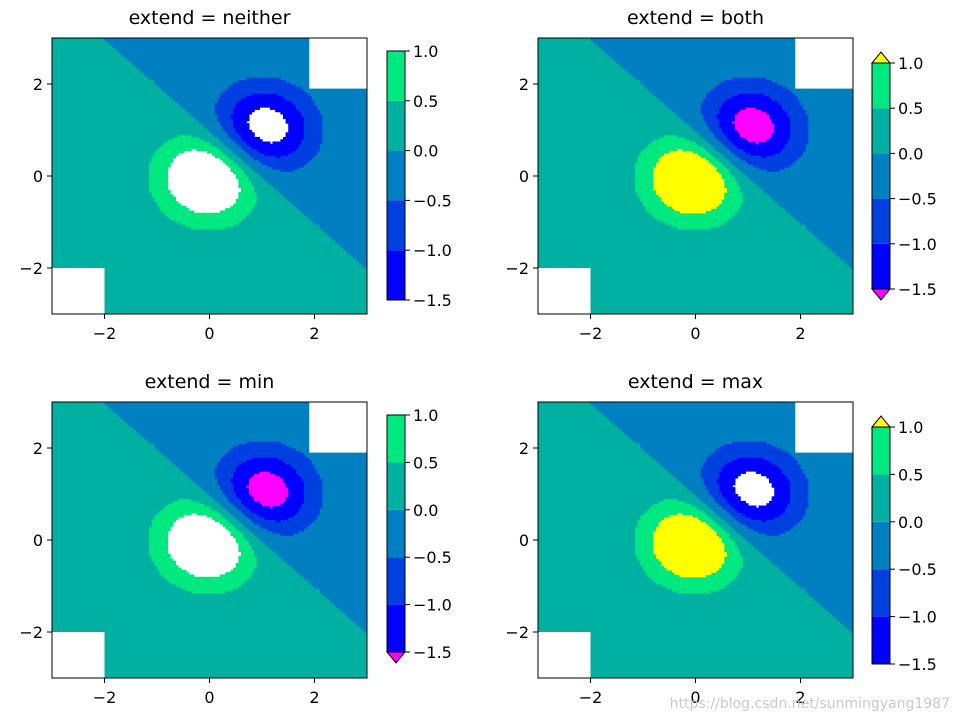  What do you see at coordinates (695, 18) in the screenshot?
I see `plot-title: extend = both` at bounding box center [695, 18].